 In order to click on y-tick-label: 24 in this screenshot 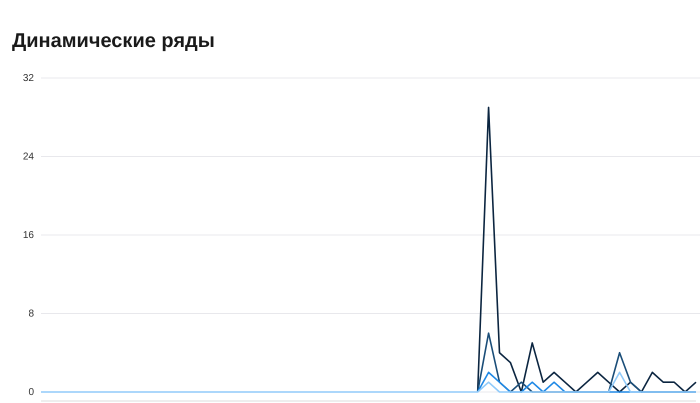, I will do `click(28, 157)`.